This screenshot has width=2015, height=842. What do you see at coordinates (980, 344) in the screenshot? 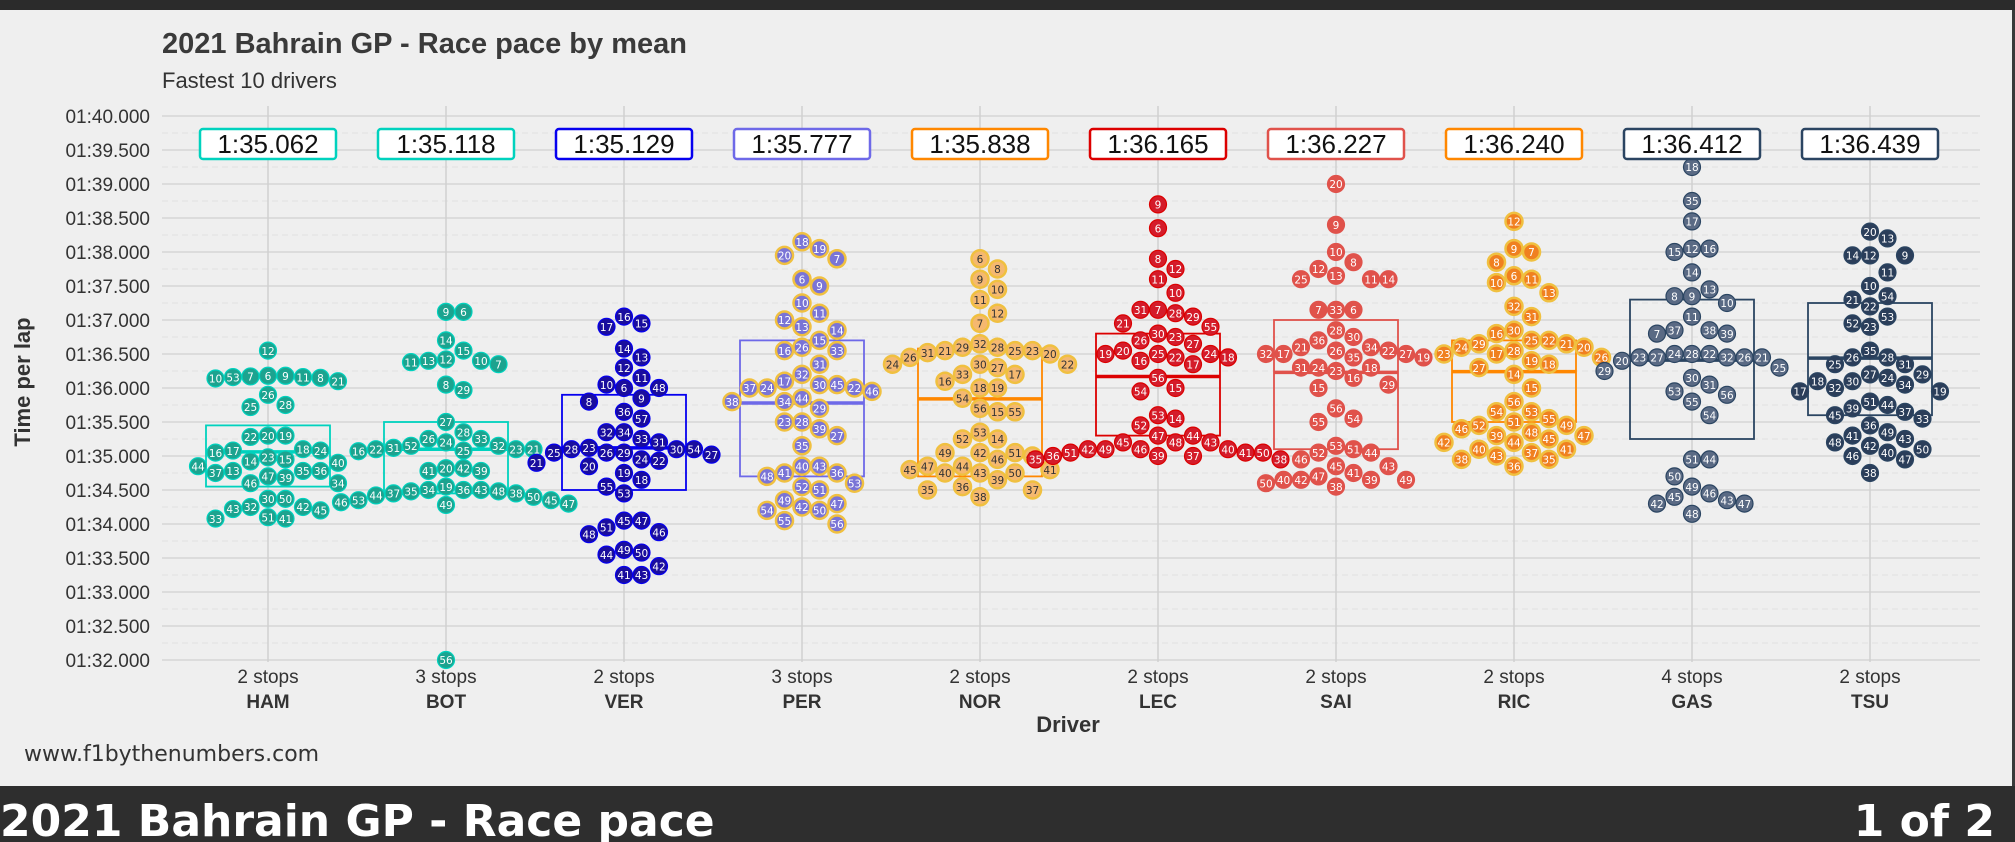
I see `lap-point: 32` at bounding box center [980, 344].